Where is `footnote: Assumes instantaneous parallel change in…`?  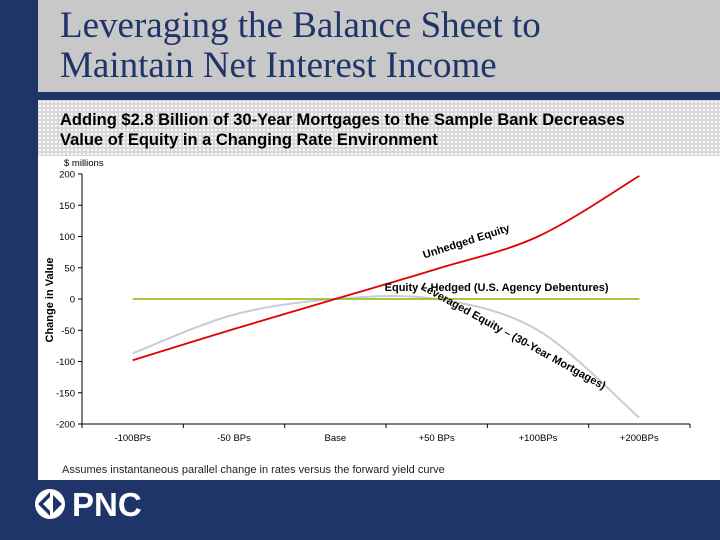 footnote: Assumes instantaneous parallel change in… is located at coordinates (253, 470).